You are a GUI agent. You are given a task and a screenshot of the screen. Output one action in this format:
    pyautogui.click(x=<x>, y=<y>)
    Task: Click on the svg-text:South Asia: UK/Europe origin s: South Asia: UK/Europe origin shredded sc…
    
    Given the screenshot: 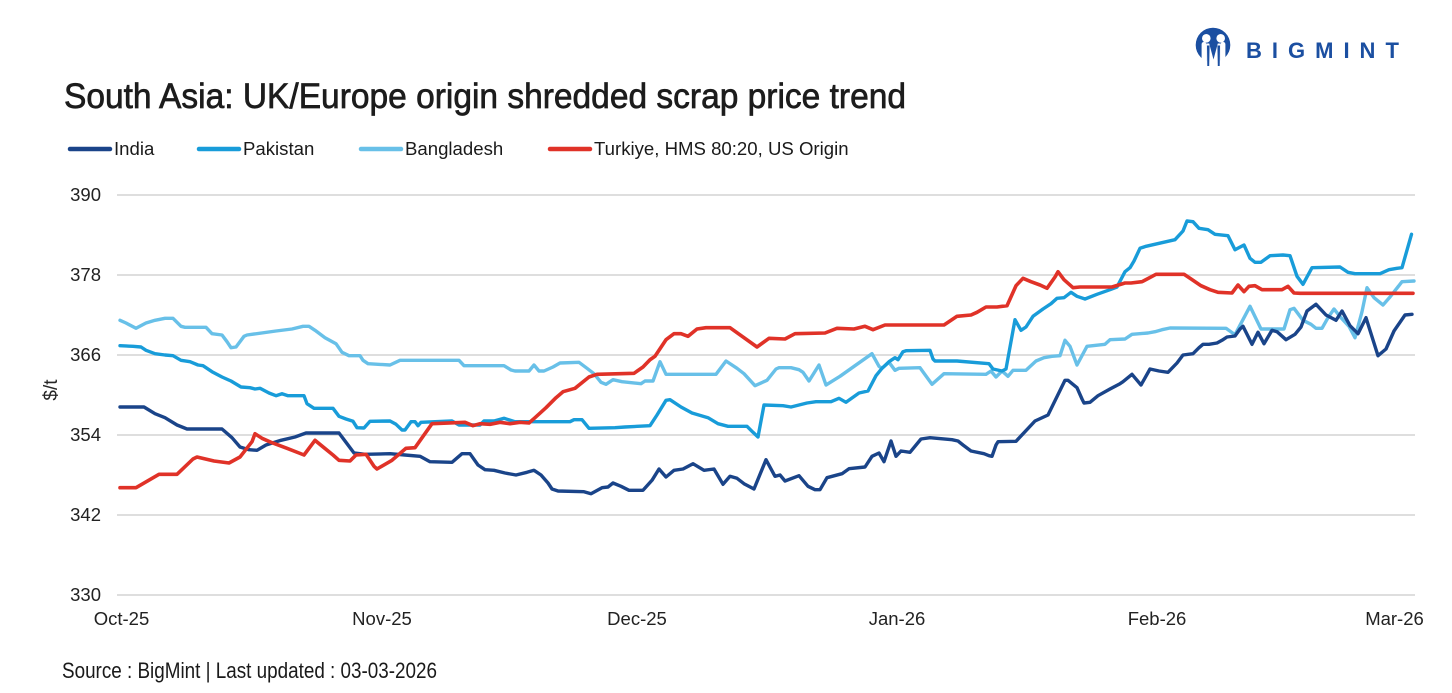 What is the action you would take?
    pyautogui.click(x=485, y=96)
    